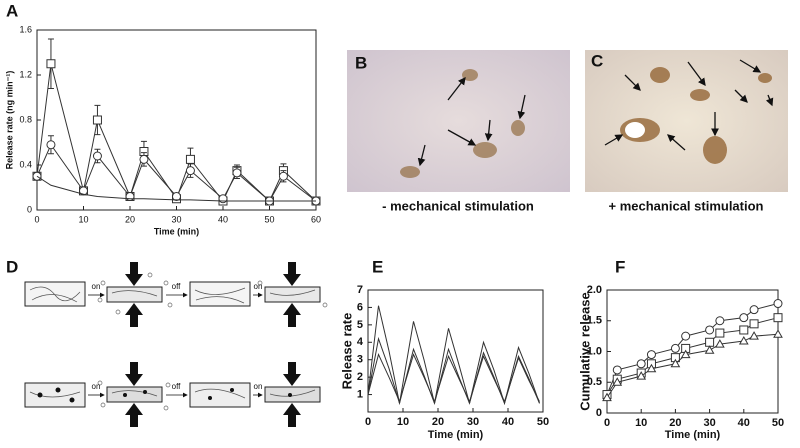 This screenshot has width=800, height=448. I want to click on y-tick-label: 4, so click(360, 342).